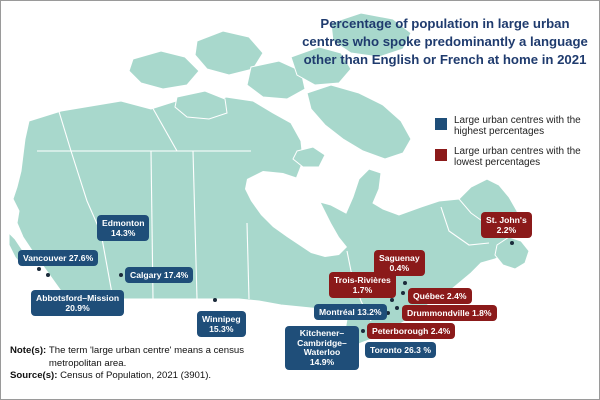 This screenshot has height=400, width=600. I want to click on city-name: Kitchener–Cambridge–Waterloo, so click(322, 342).